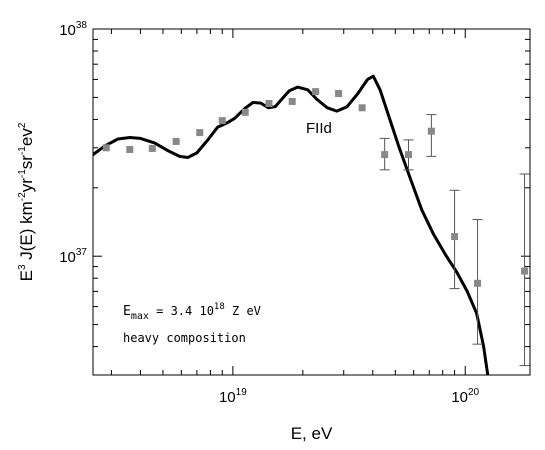 This screenshot has height=450, width=545. I want to click on emax-prefix: E, so click(127, 311).